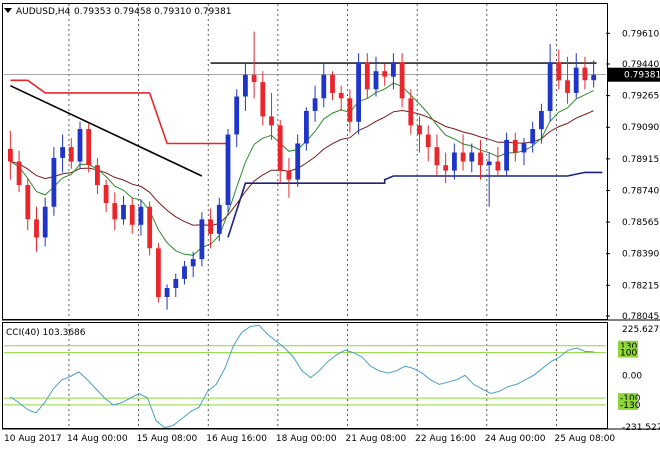  I want to click on y-tick-label: 0.78045, so click(640, 317).